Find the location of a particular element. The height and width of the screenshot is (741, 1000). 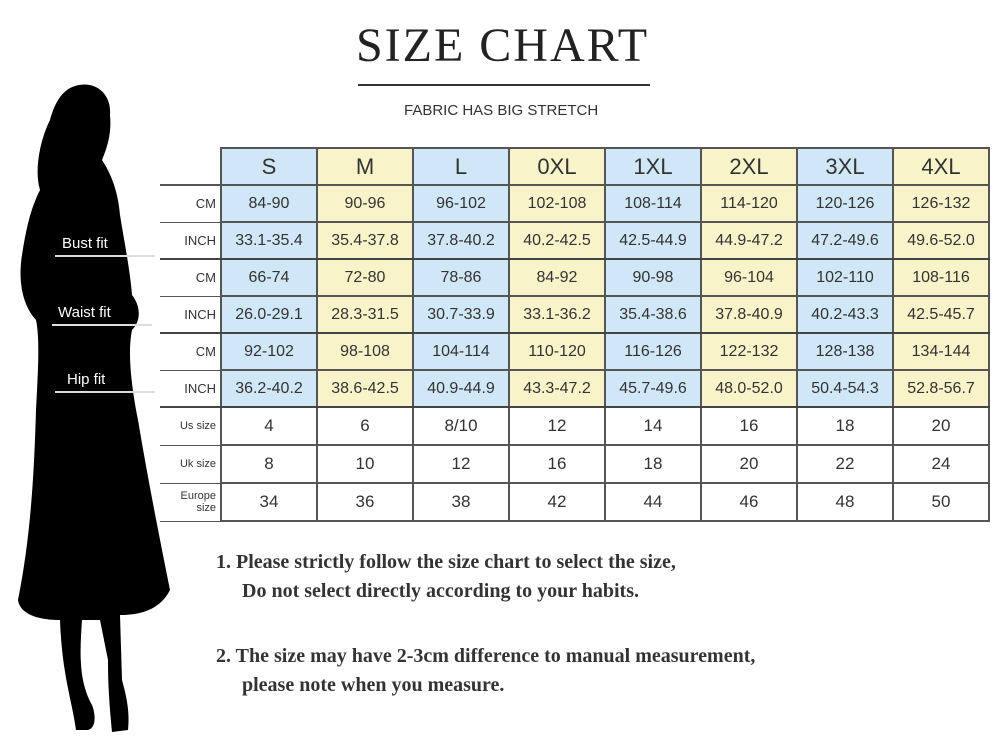

size-header: S is located at coordinates (269, 166).